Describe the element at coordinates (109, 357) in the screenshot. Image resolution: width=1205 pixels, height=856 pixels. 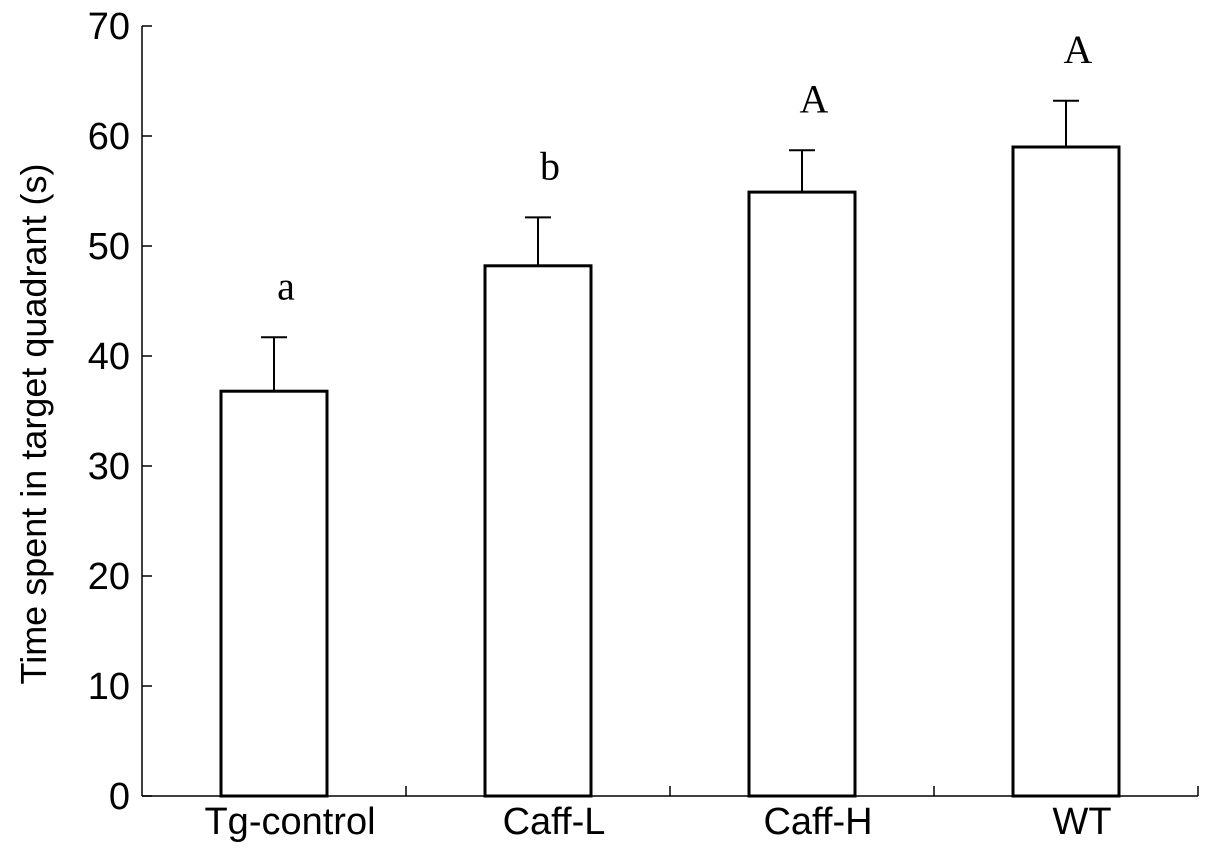
I see `y-tick-label: 40` at that location.